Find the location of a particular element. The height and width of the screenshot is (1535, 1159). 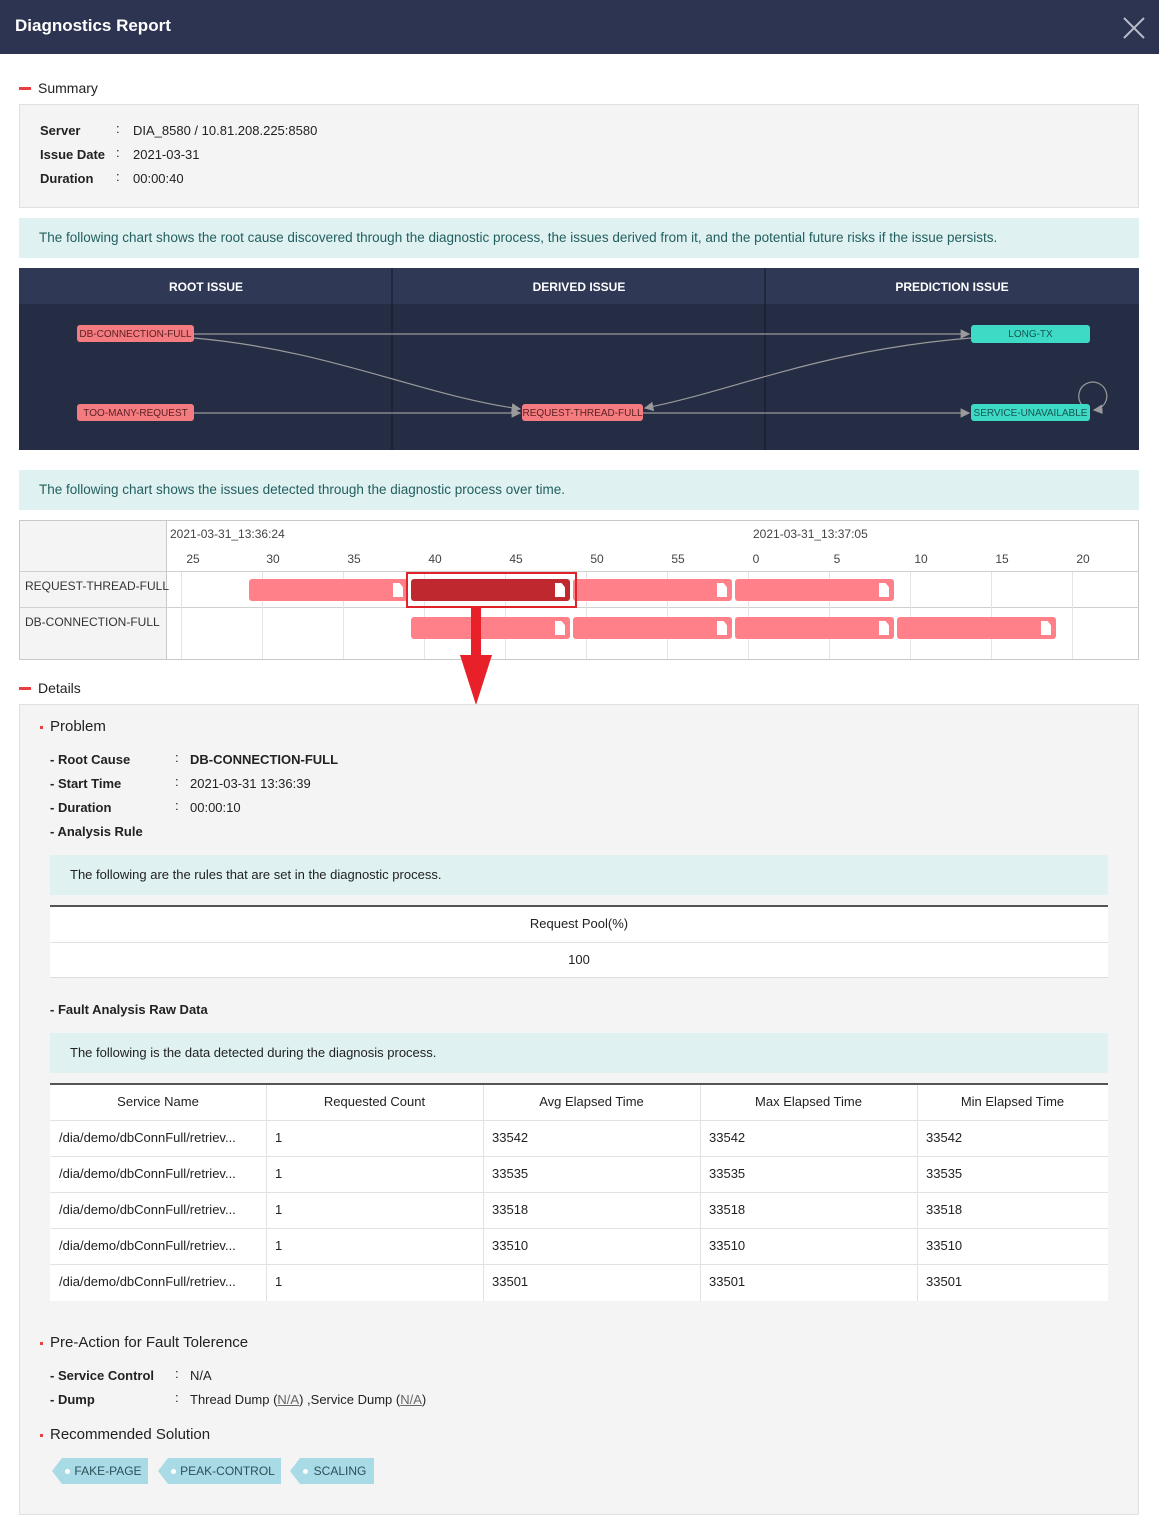

subsection-title: Pre-Action for Fault Tolerence is located at coordinates (149, 1342).